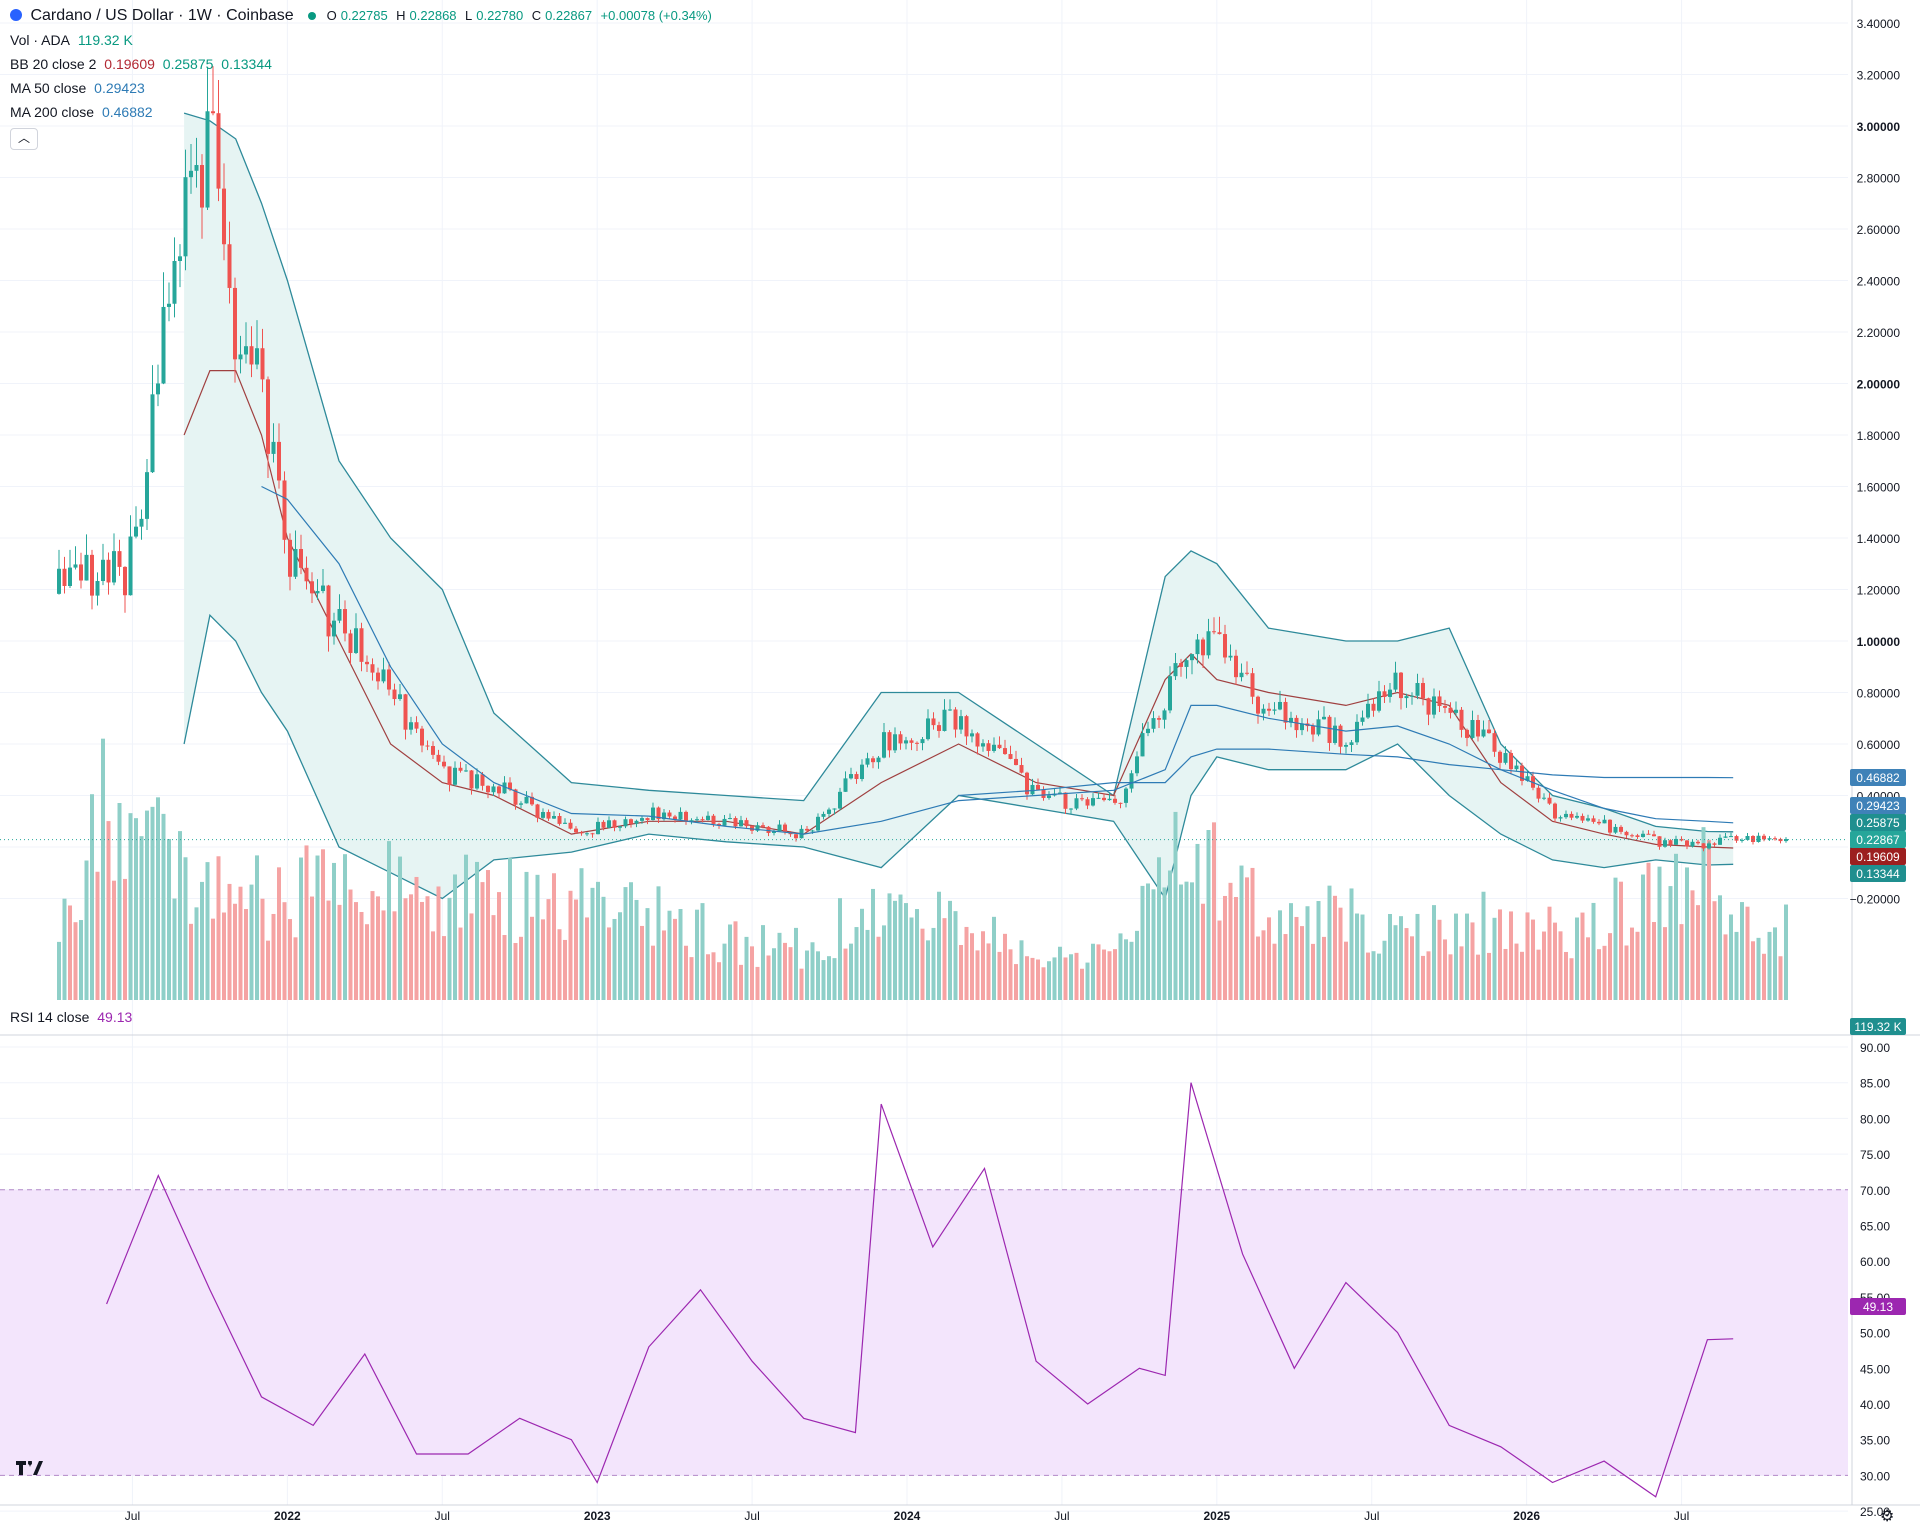 The height and width of the screenshot is (1530, 1920). What do you see at coordinates (24, 139) in the screenshot?
I see `collapse-legend-button: ︿` at bounding box center [24, 139].